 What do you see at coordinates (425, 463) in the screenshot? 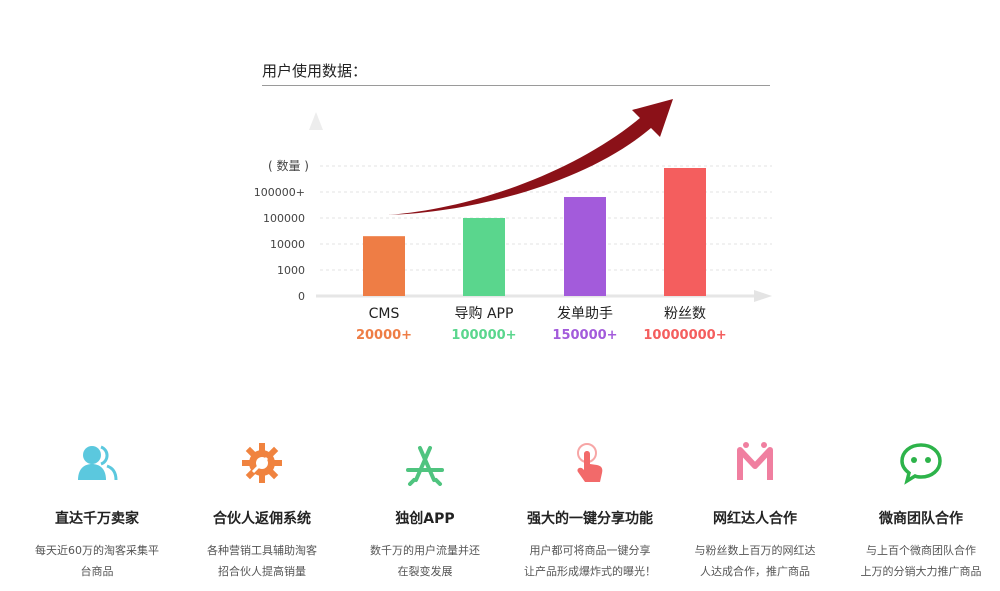
I see `app-store-icon` at bounding box center [425, 463].